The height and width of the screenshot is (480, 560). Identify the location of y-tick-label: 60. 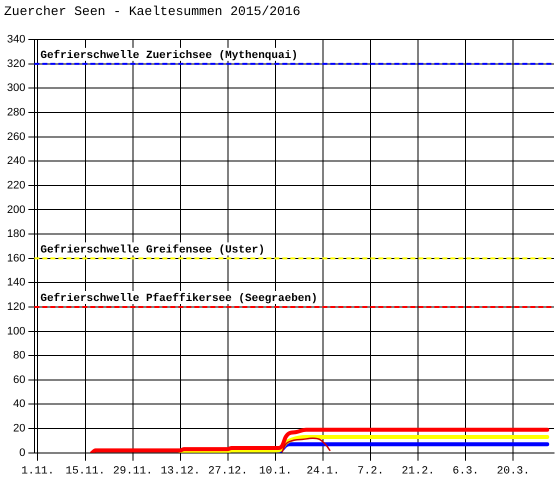
(19, 380).